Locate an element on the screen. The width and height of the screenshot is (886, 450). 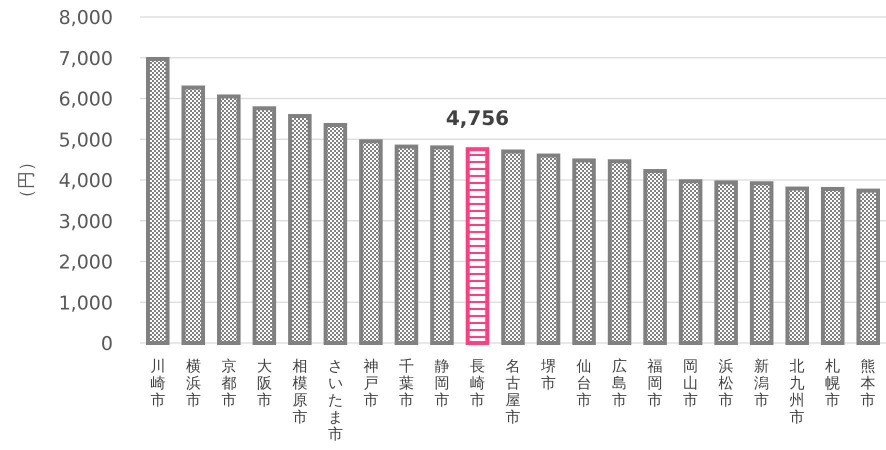
x-tick-label: 仙台市 is located at coordinates (584, 383).